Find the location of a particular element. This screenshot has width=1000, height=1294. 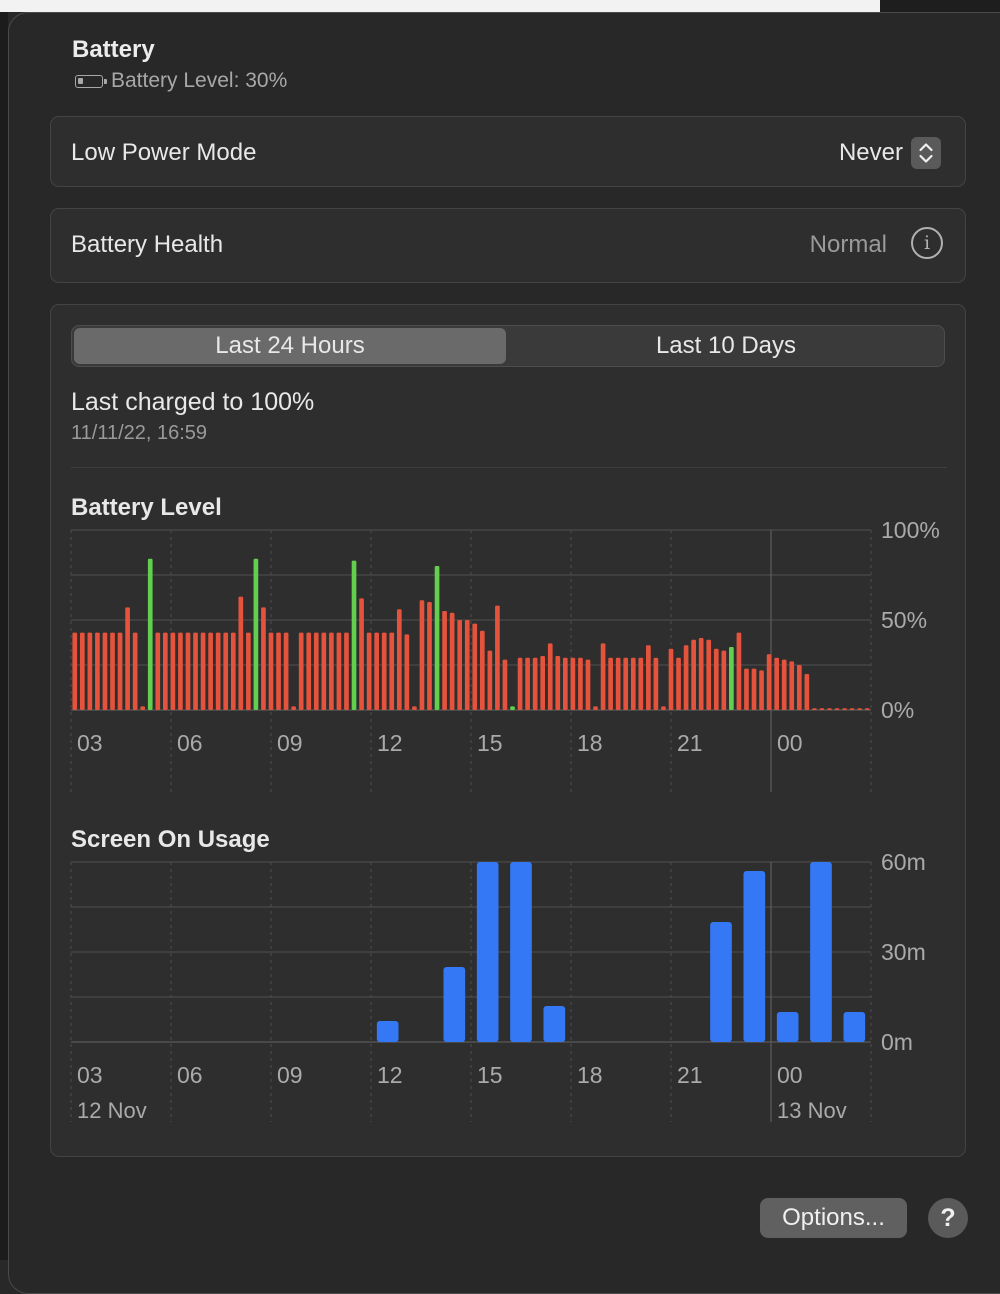

battery-level-text: Battery Level: 30% is located at coordinates (199, 80).